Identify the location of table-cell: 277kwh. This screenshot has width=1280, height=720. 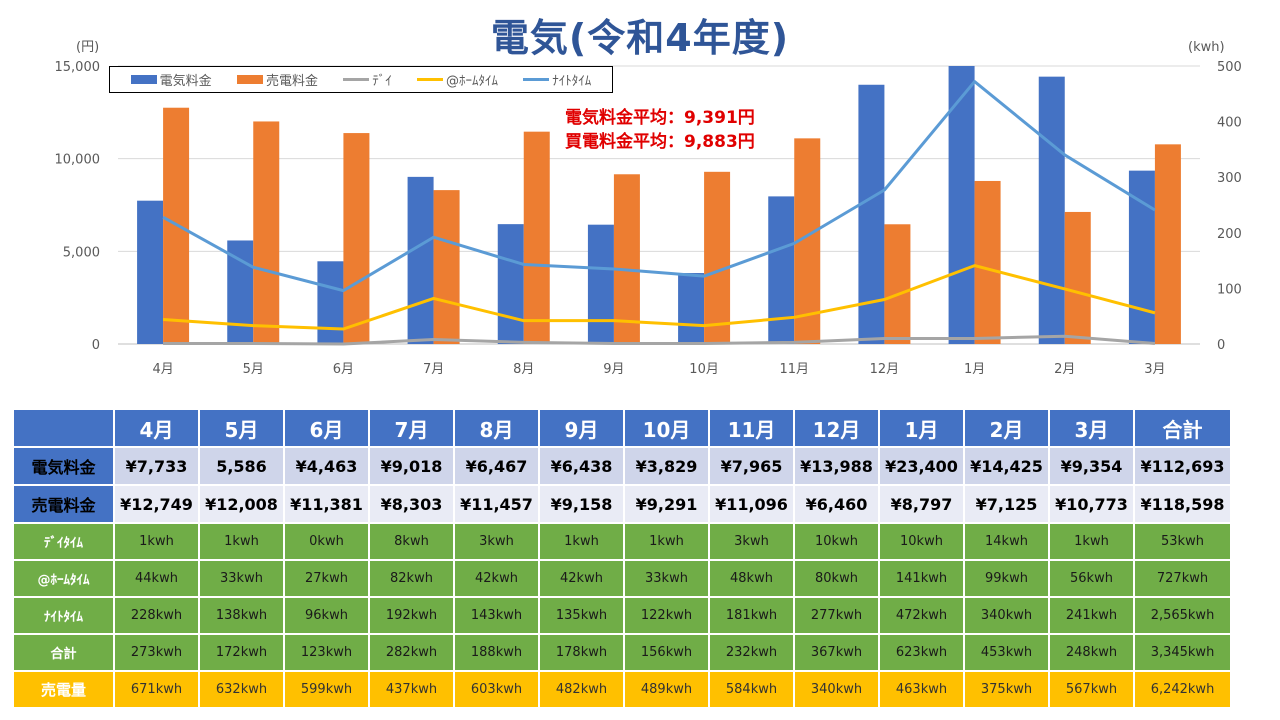
(836, 615).